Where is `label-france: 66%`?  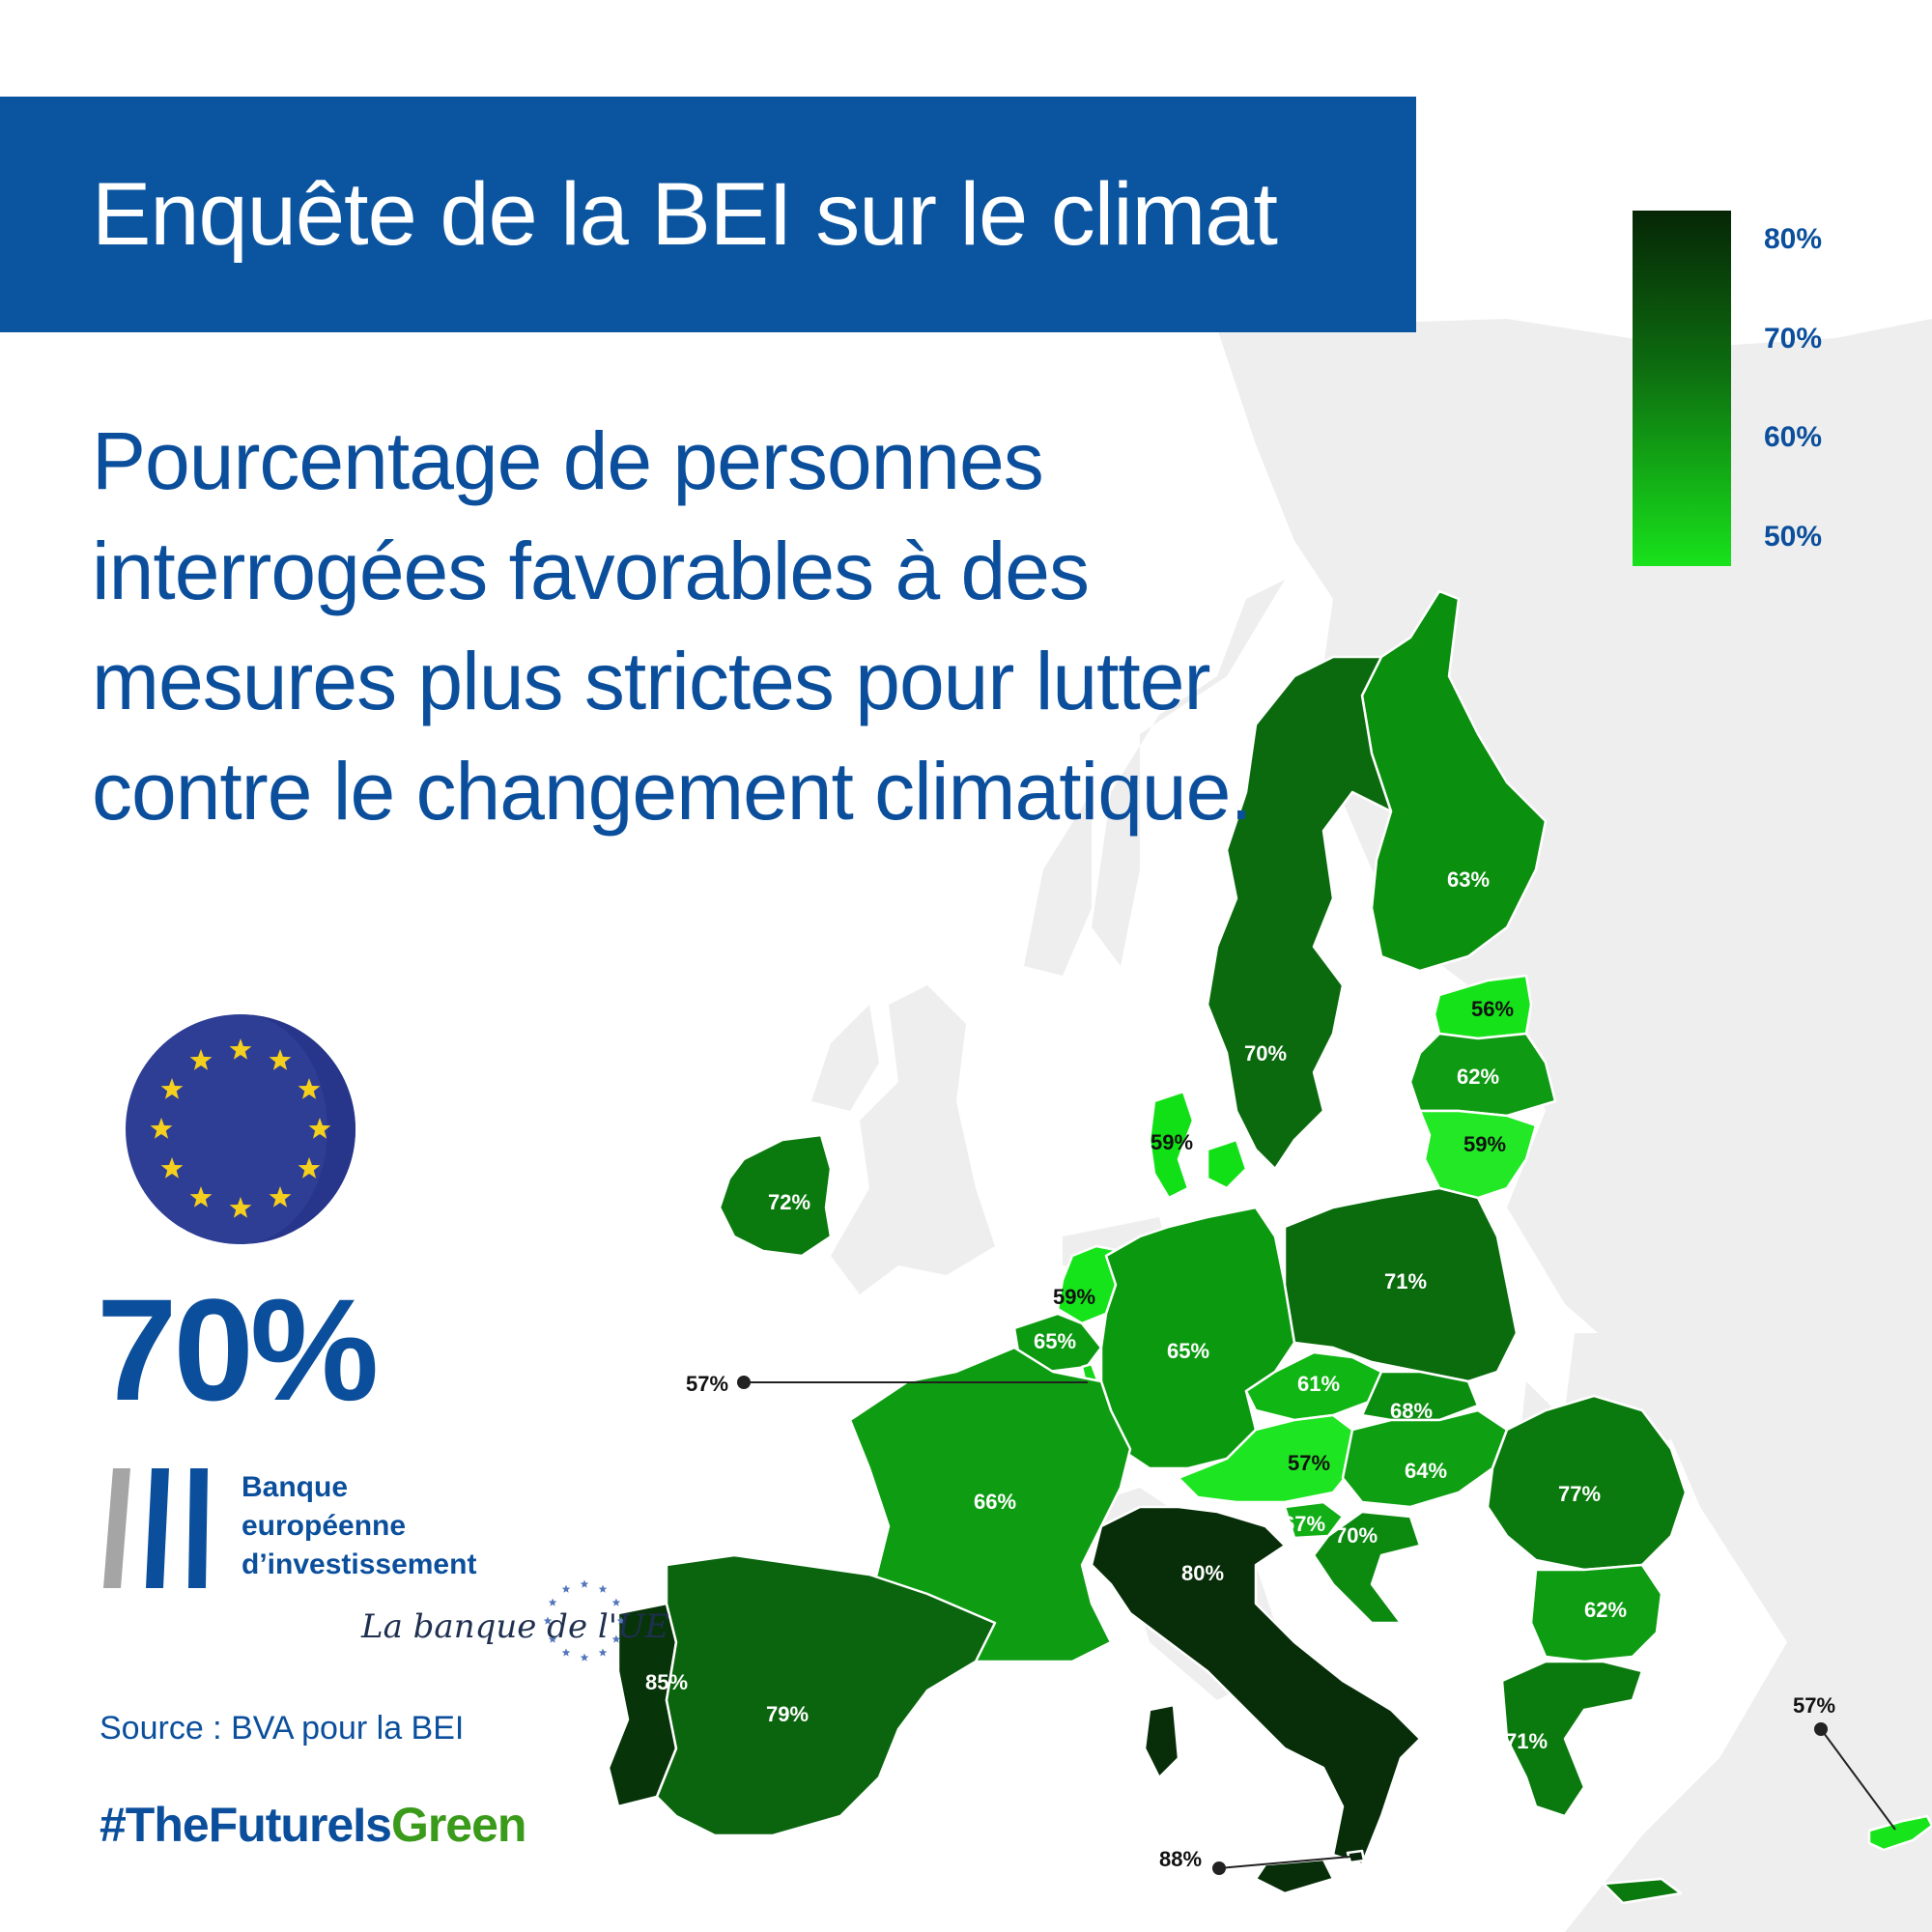
label-france: 66% is located at coordinates (995, 1502).